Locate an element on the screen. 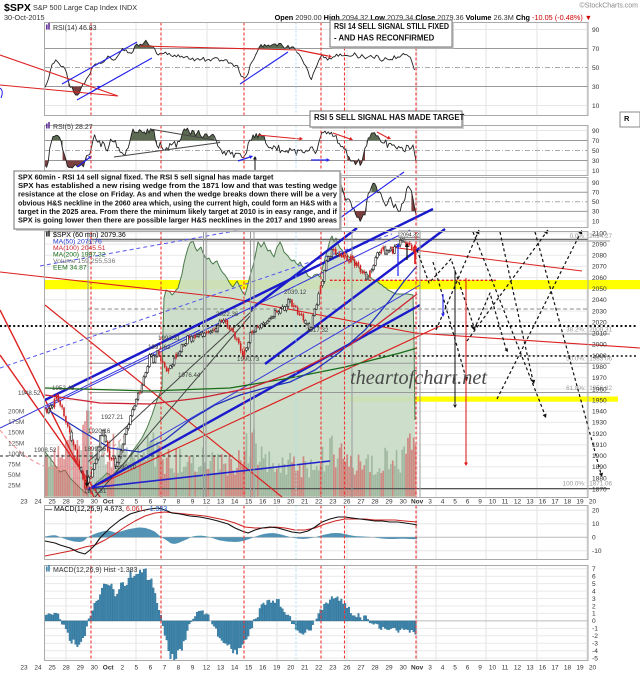 The width and height of the screenshot is (640, 676). svg-text: 2060 is located at coordinates (599, 278).